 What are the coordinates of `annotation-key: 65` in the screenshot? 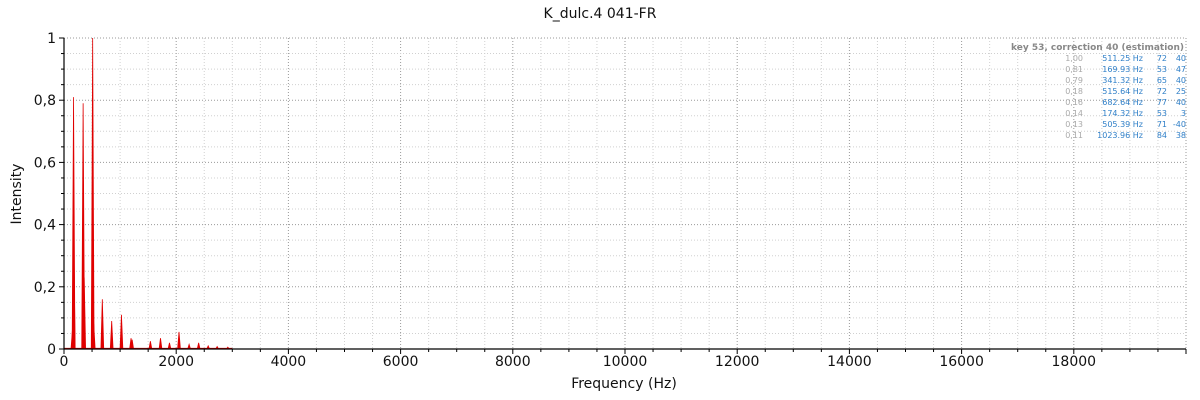 It's located at (1162, 80).